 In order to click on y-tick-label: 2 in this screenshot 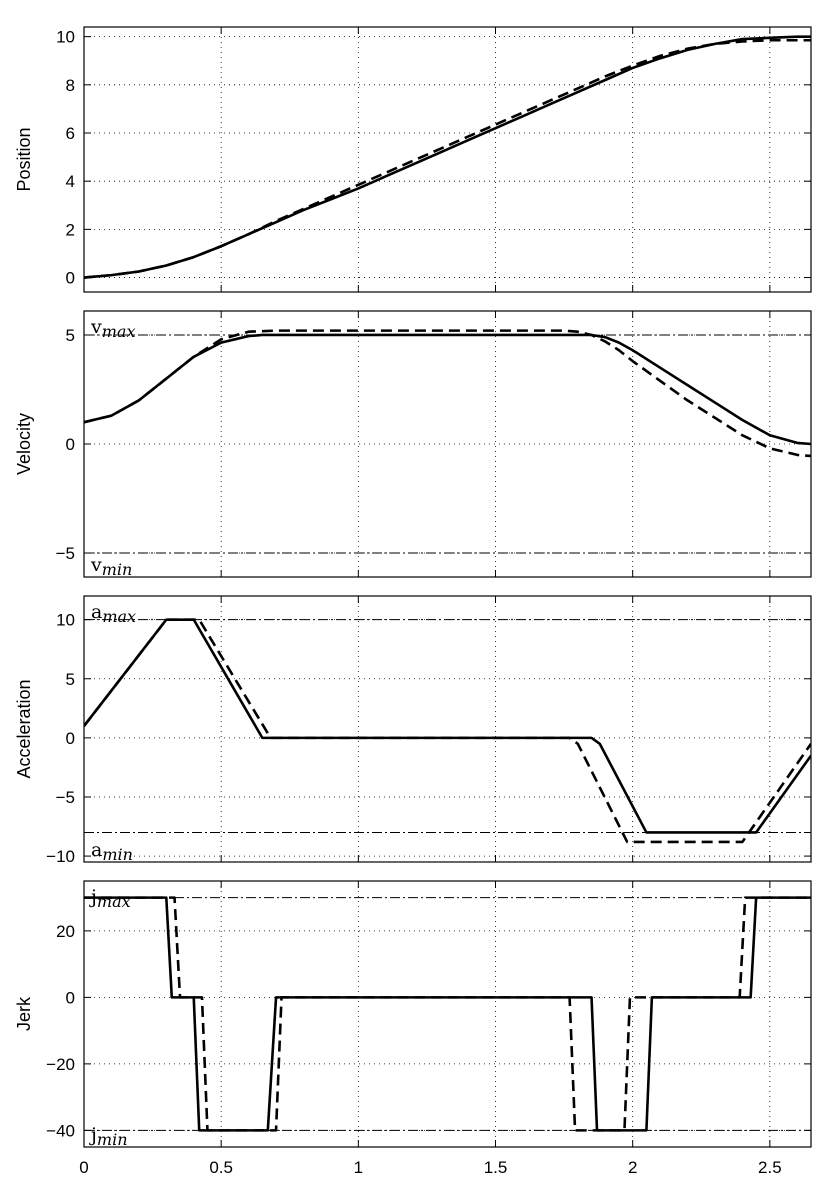, I will do `click(70, 229)`.